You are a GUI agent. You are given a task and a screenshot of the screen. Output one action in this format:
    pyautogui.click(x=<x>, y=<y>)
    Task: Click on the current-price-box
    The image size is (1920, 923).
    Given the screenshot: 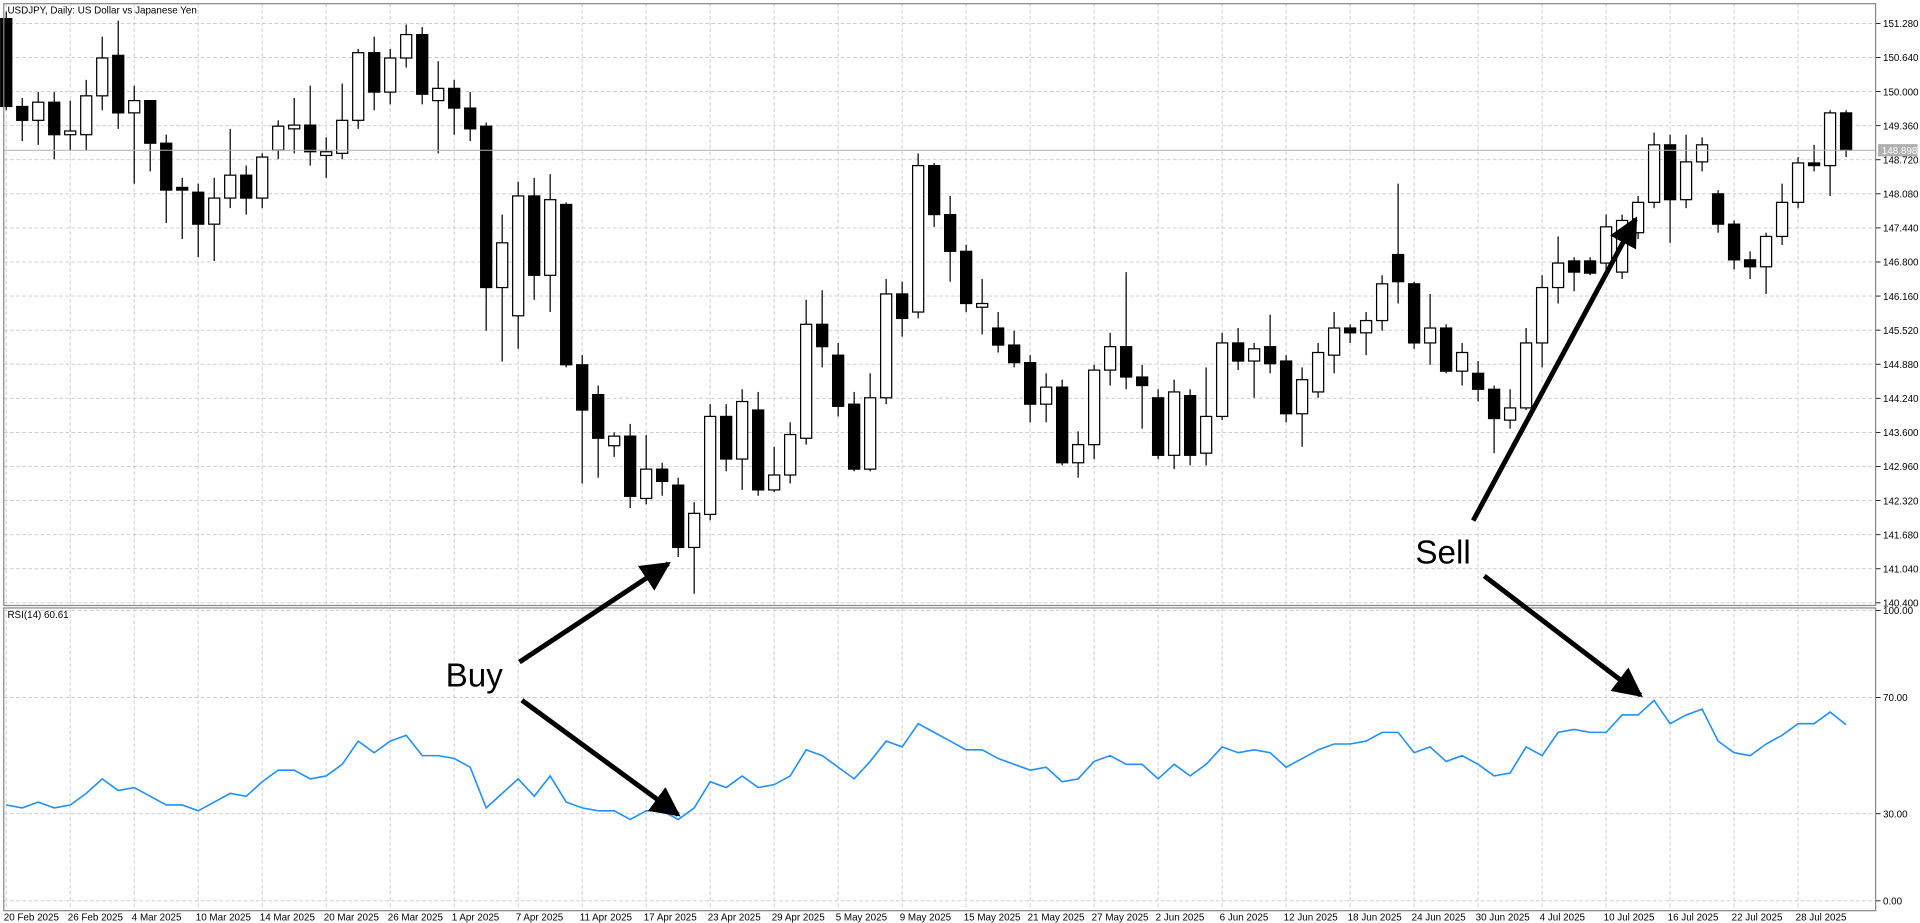 What is the action you would take?
    pyautogui.click(x=1898, y=150)
    